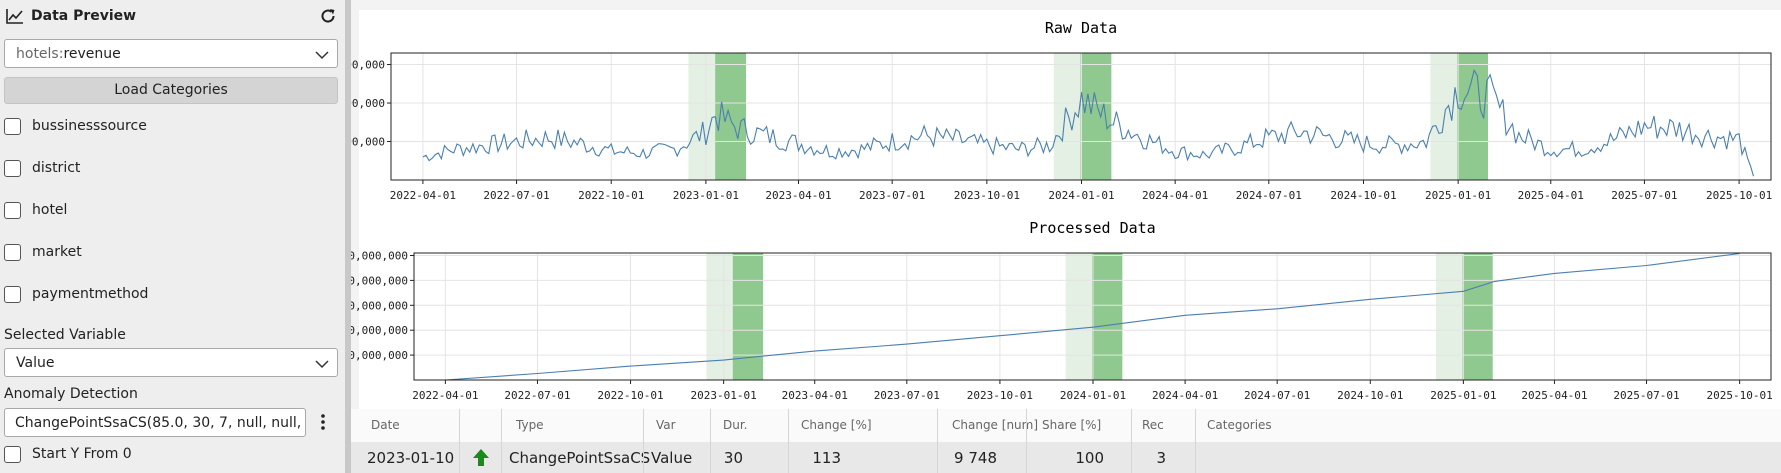  I want to click on header-type: Type, so click(530, 425).